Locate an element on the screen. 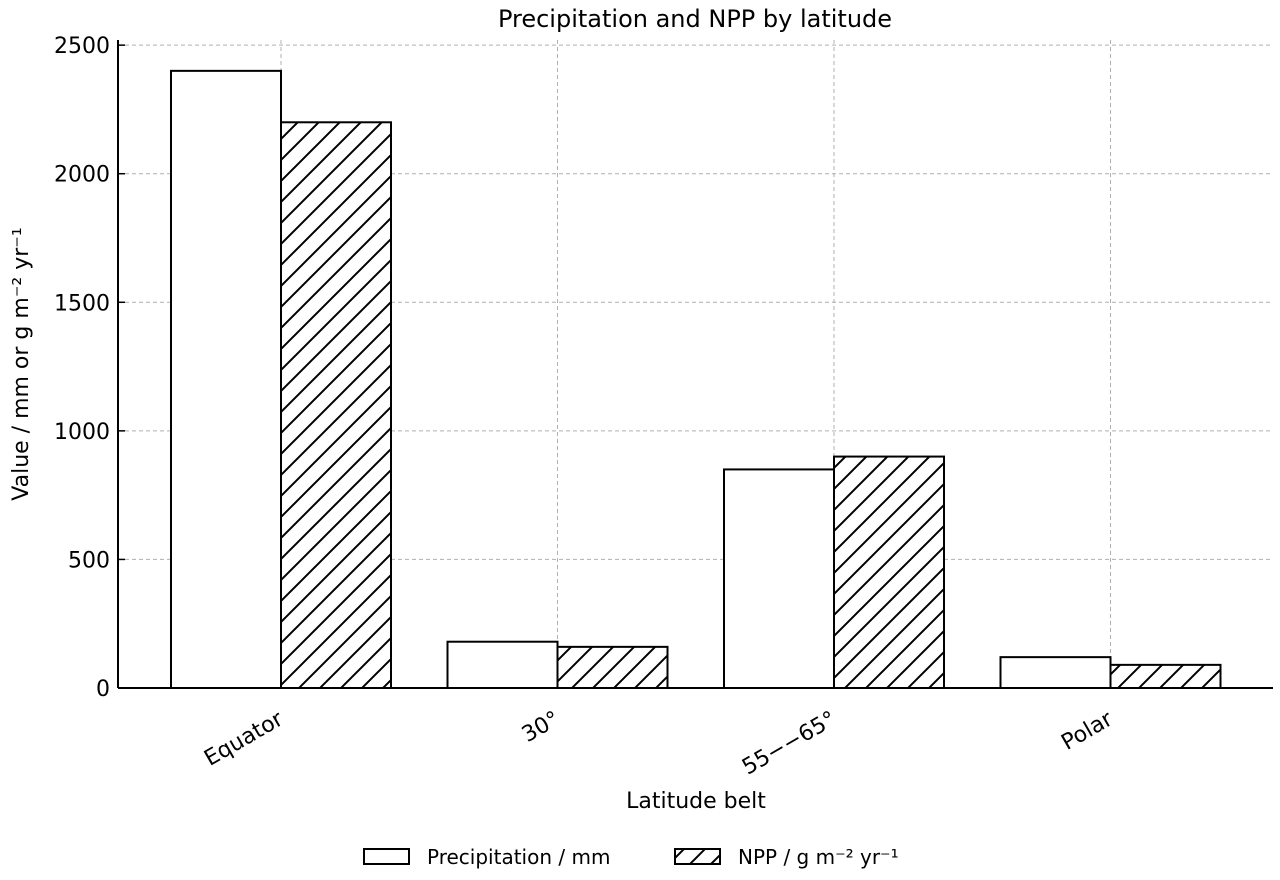 The height and width of the screenshot is (880, 1280). y-tick-label: 1500 is located at coordinates (82, 303).